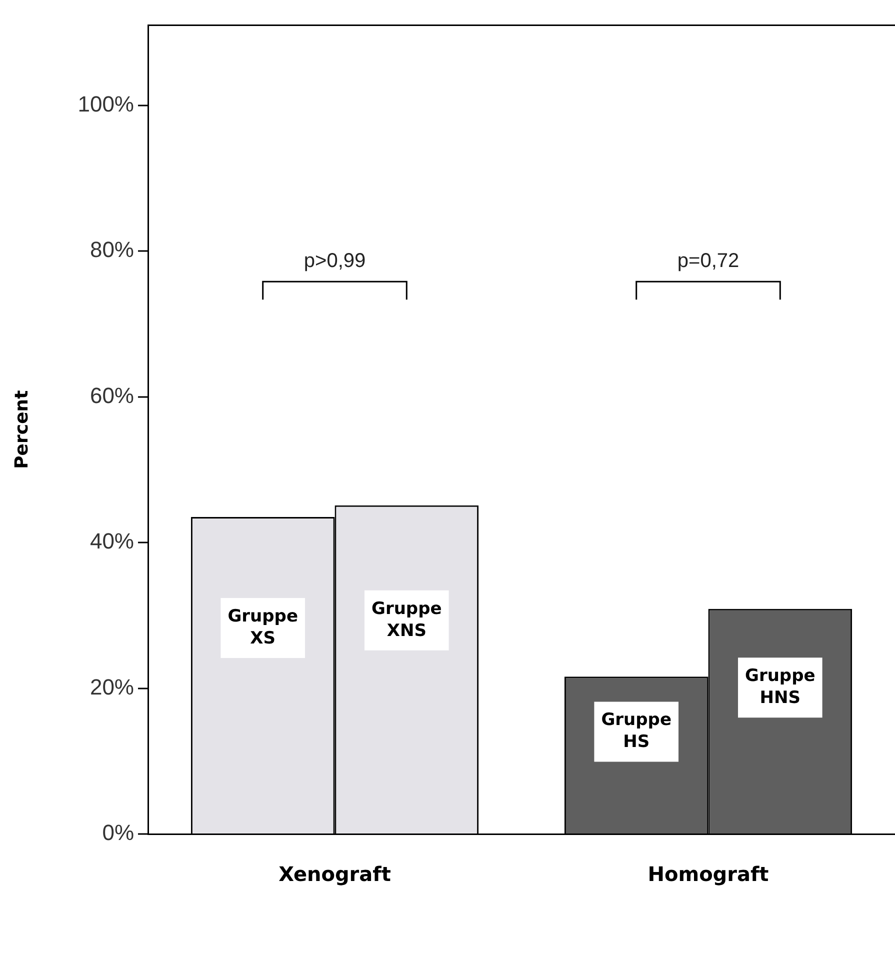 This screenshot has width=895, height=967. What do you see at coordinates (406, 619) in the screenshot?
I see `data-label: Gruppe XNS` at bounding box center [406, 619].